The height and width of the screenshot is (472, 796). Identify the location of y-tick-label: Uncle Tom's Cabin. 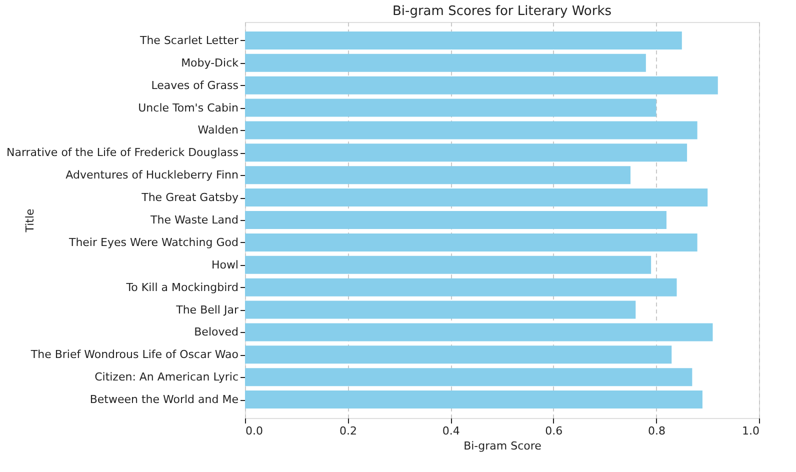
(188, 107).